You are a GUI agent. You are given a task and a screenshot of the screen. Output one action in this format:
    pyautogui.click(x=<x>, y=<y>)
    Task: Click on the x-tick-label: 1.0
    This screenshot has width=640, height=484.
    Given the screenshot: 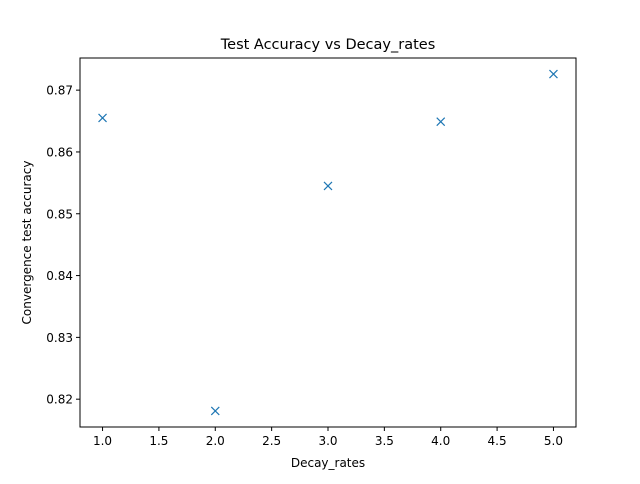 What is the action you would take?
    pyautogui.click(x=102, y=441)
    